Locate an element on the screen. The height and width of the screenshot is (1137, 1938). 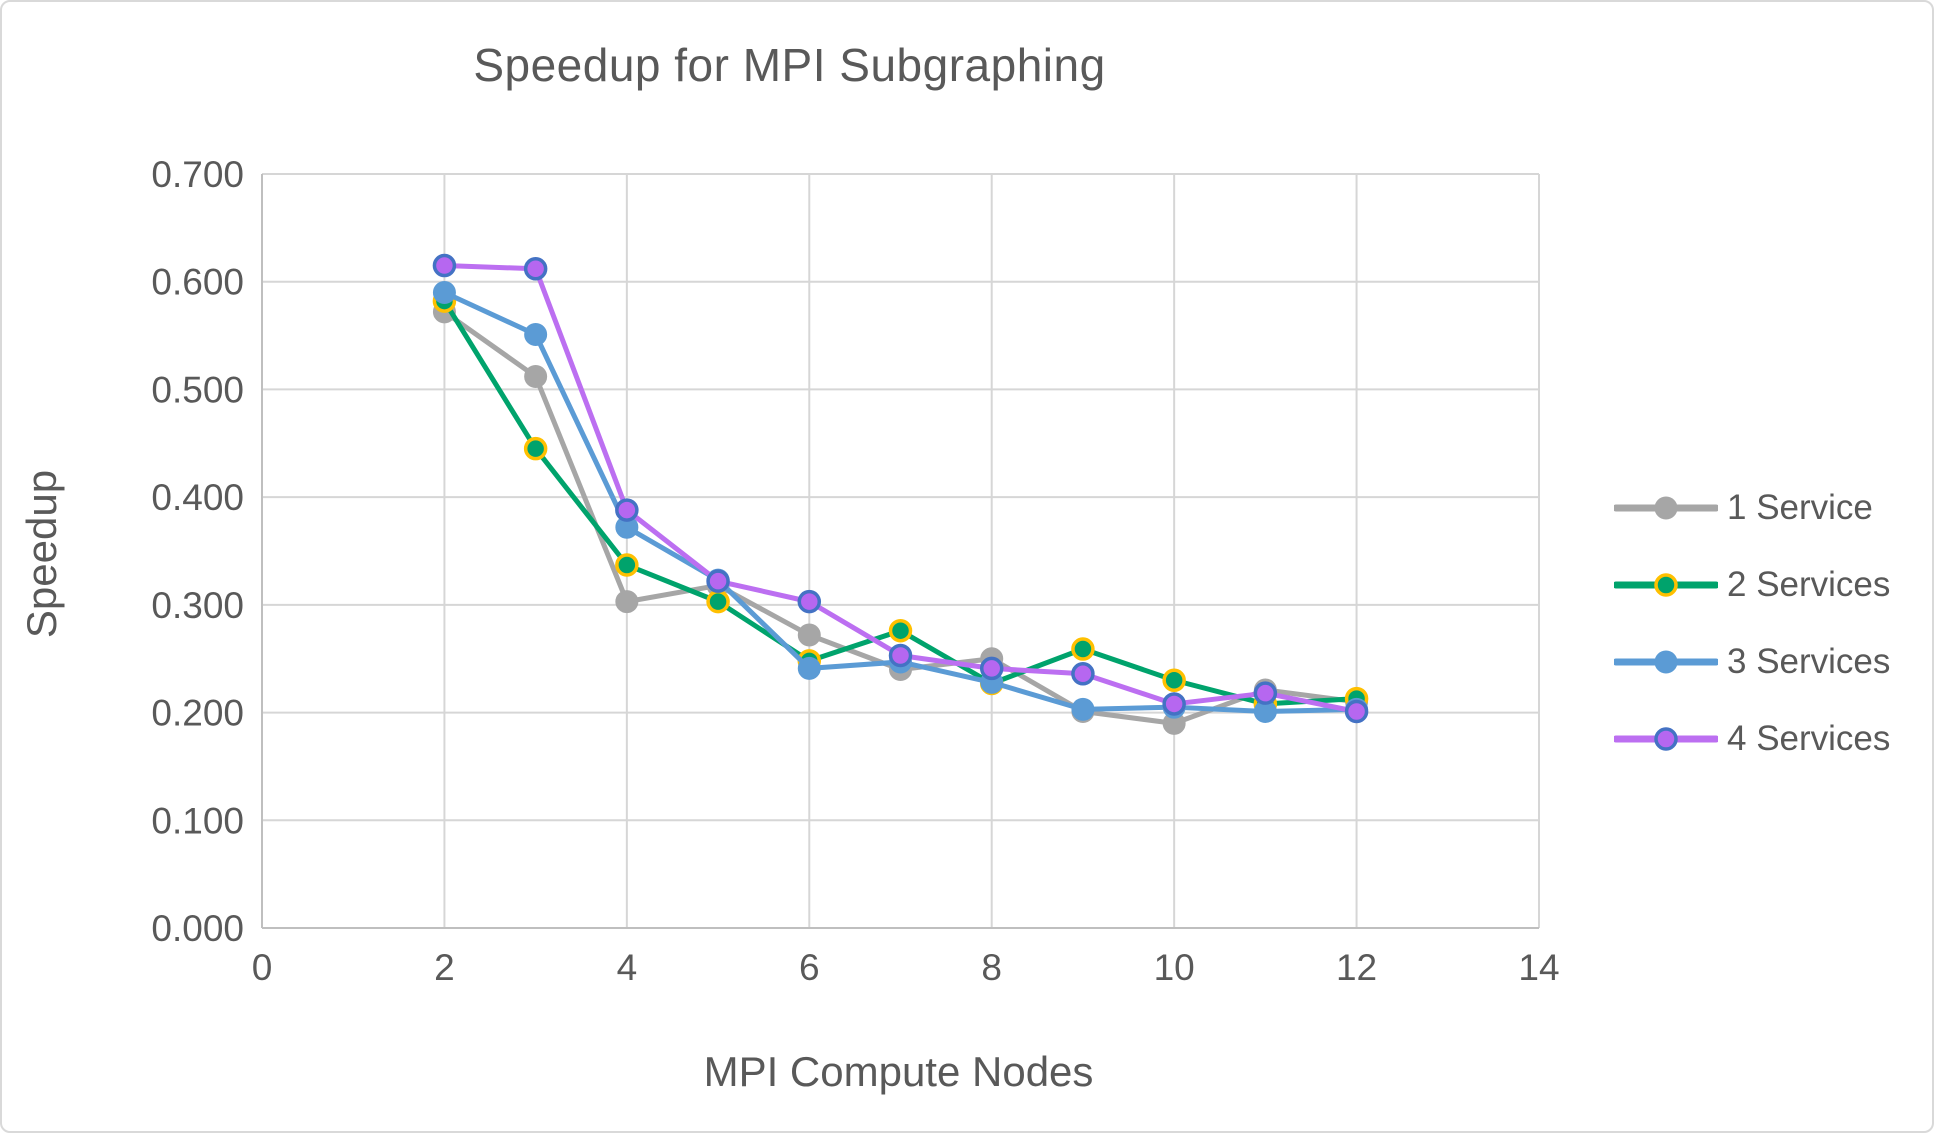
legend-item: 1 Service is located at coordinates (1752, 508).